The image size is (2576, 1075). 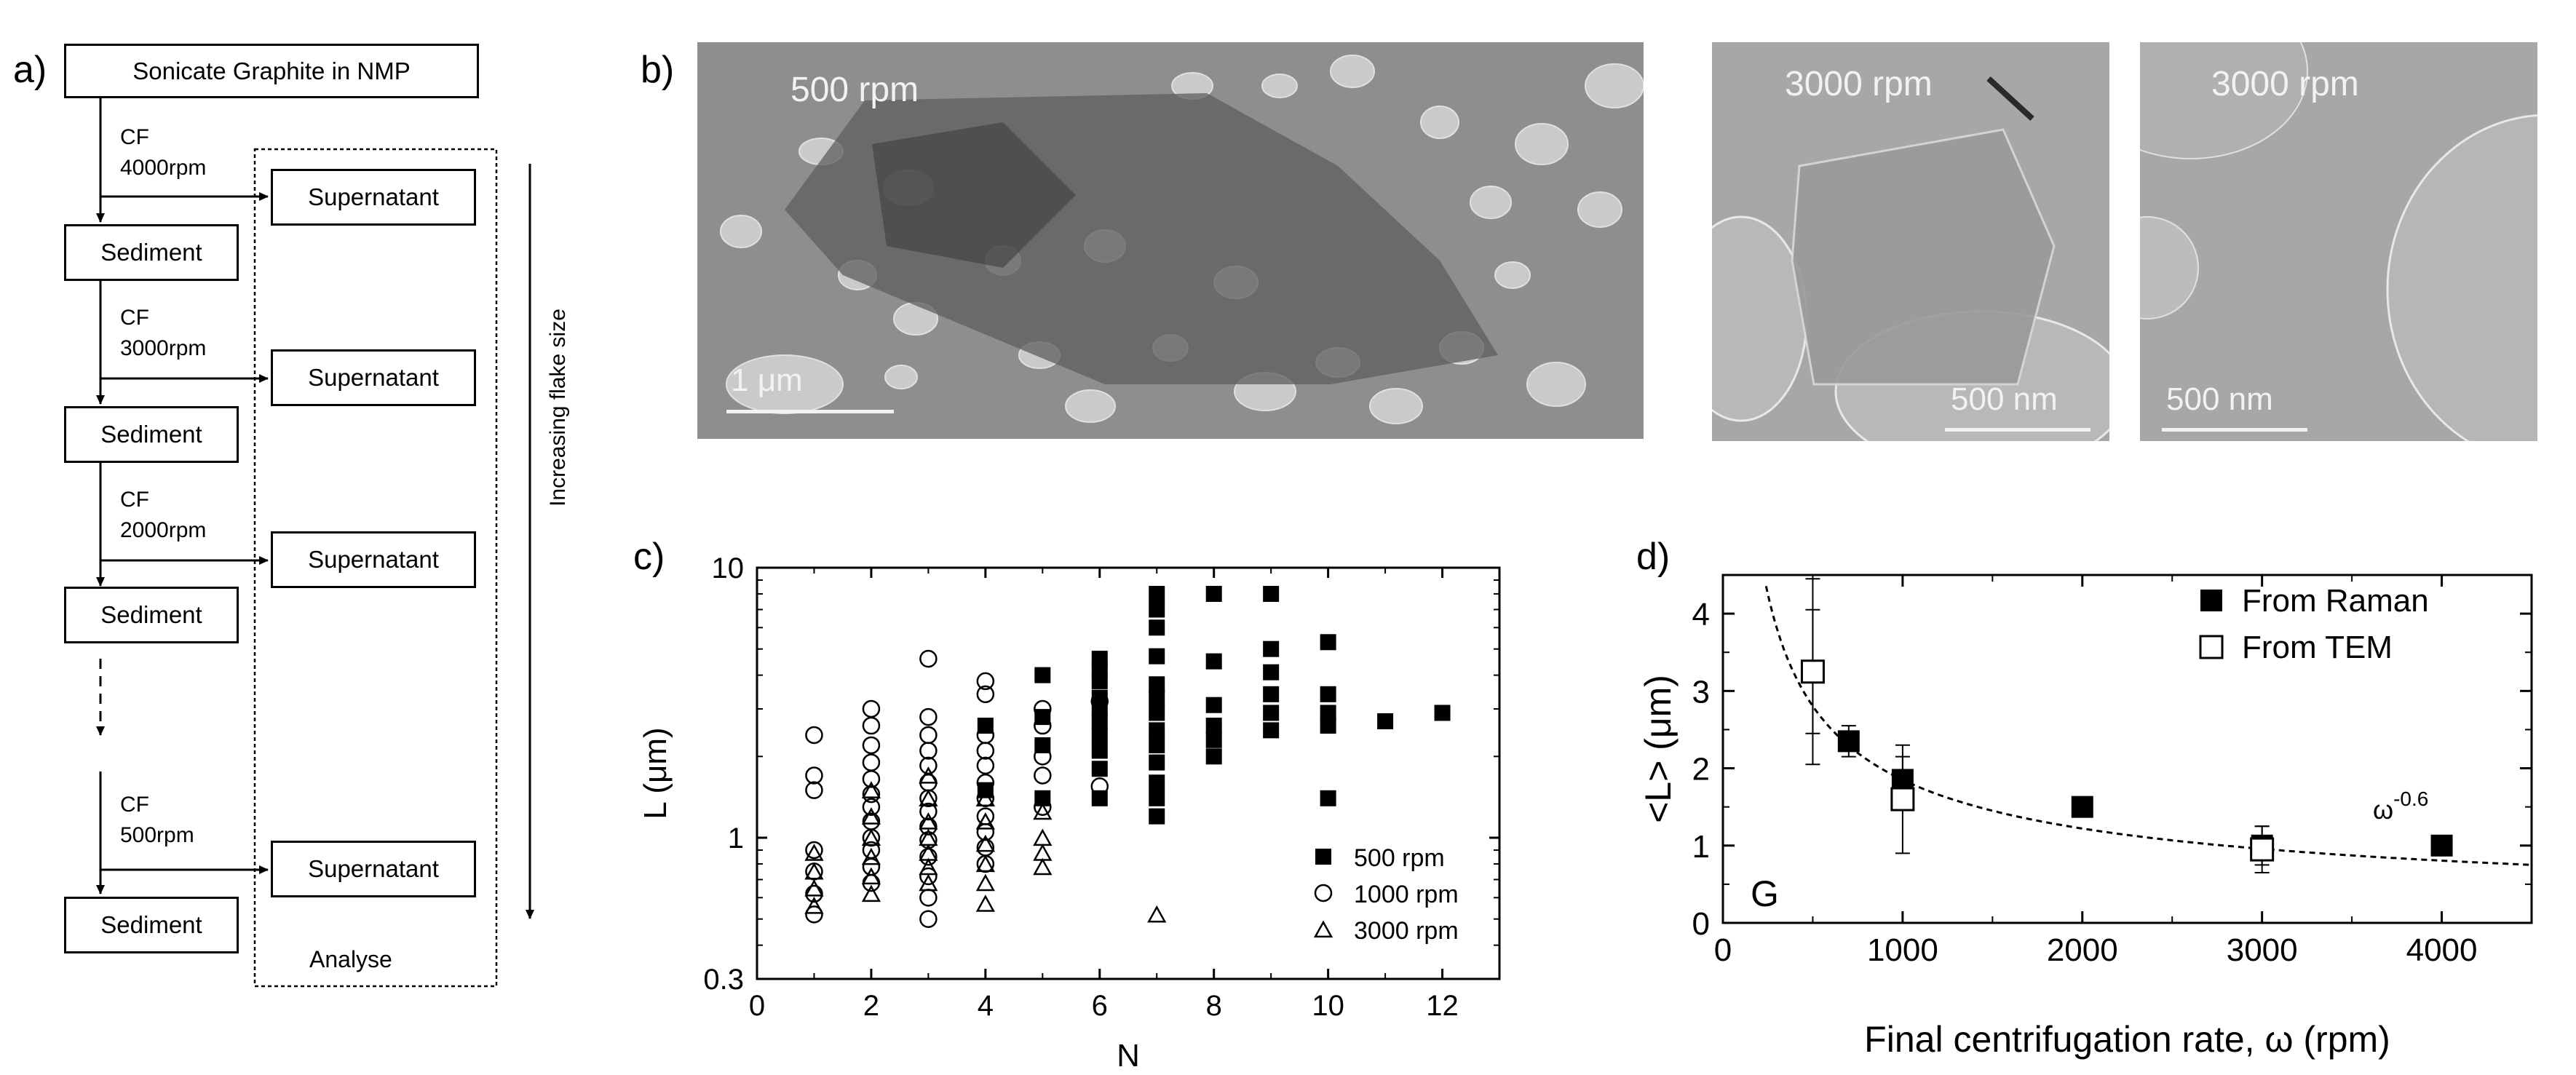 I want to click on corner-label: G, so click(x=1765, y=893).